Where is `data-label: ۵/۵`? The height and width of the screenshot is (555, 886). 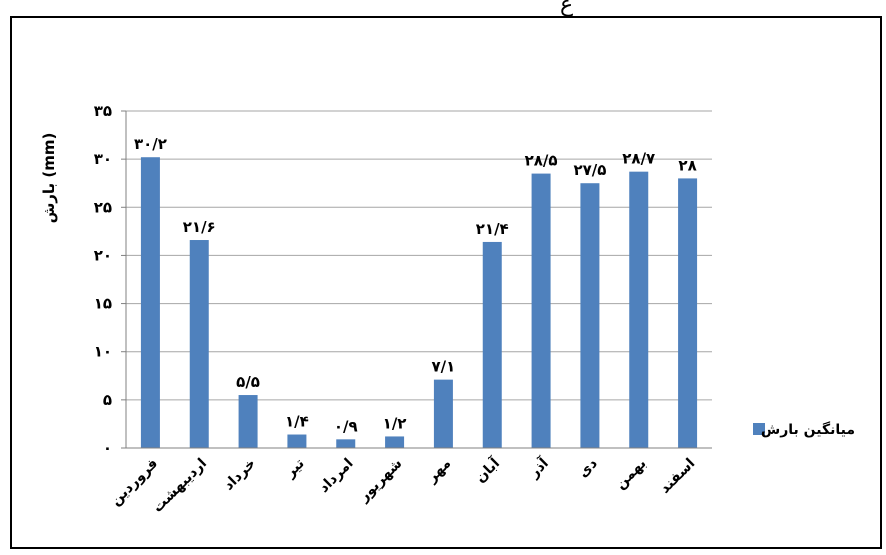 data-label: ۵/۵ is located at coordinates (248, 382).